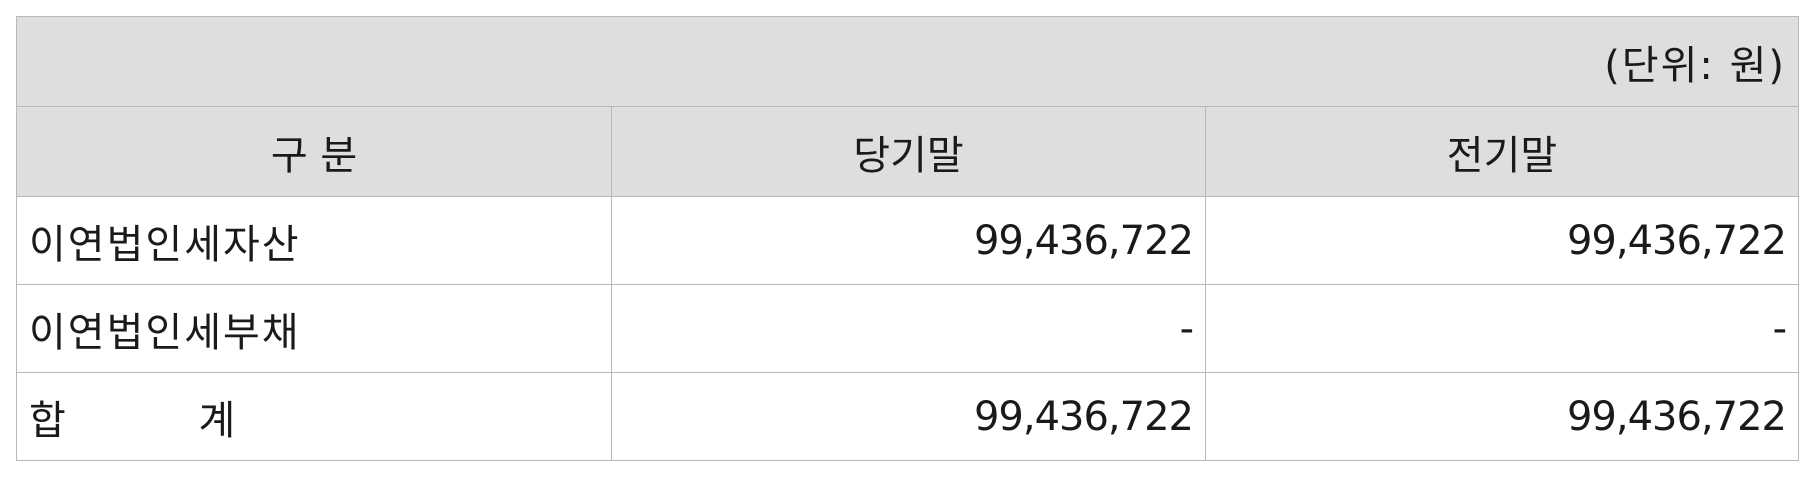 The width and height of the screenshot is (1815, 482). Describe the element at coordinates (1502, 416) in the screenshot. I see `total-prior-value: 99,436,722` at that location.